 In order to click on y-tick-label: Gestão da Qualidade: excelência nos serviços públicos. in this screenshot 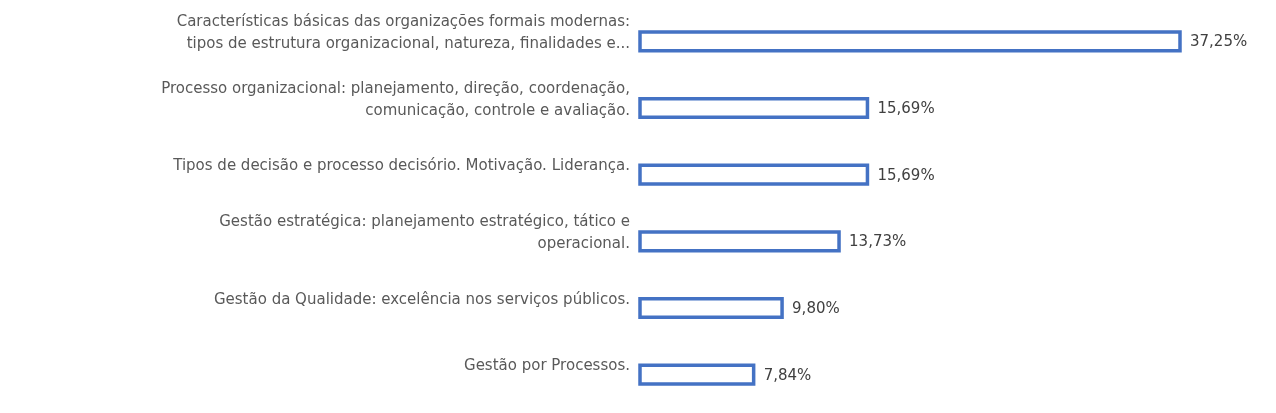, I will do `click(421, 298)`.